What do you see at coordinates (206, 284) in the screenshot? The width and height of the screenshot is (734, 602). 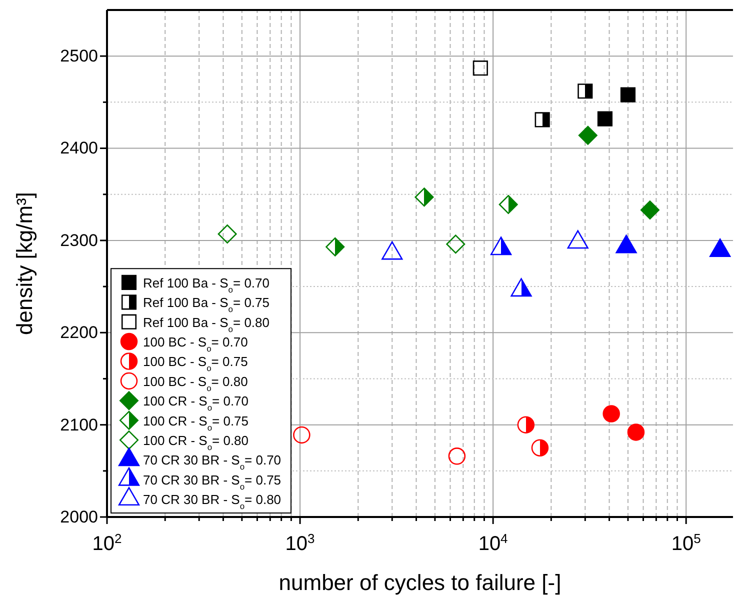 I see `legend-label: Ref 100 Ba - S$_{o}$= 0.70` at bounding box center [206, 284].